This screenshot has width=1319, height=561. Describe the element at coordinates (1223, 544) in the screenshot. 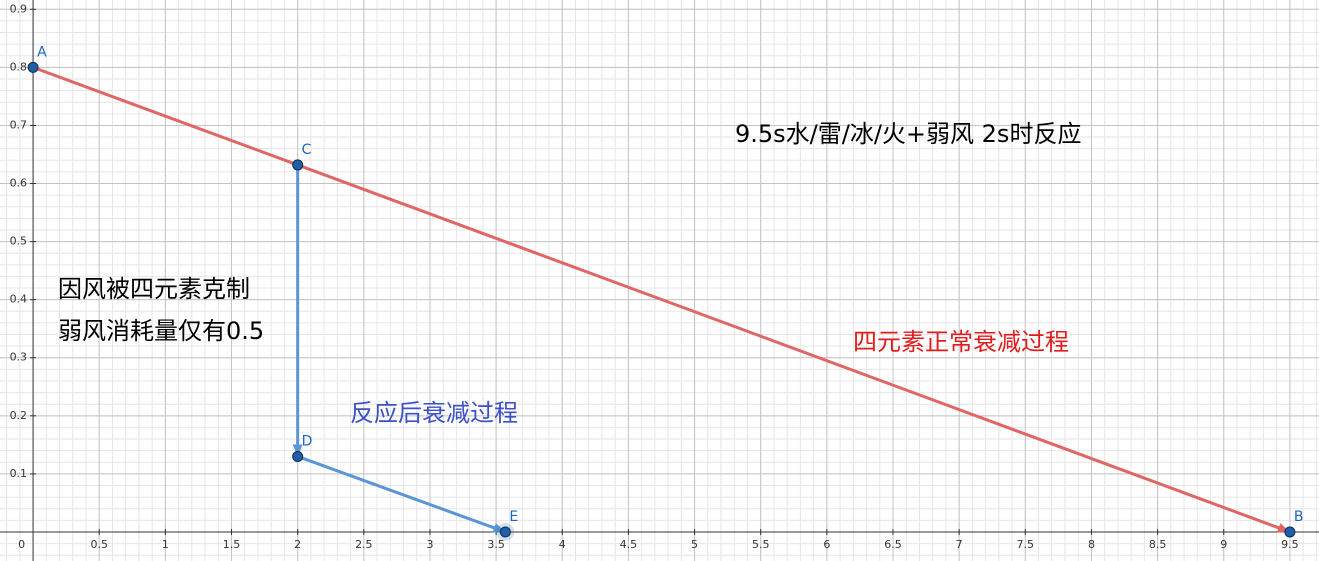

I see `x-tick-label: 9` at that location.